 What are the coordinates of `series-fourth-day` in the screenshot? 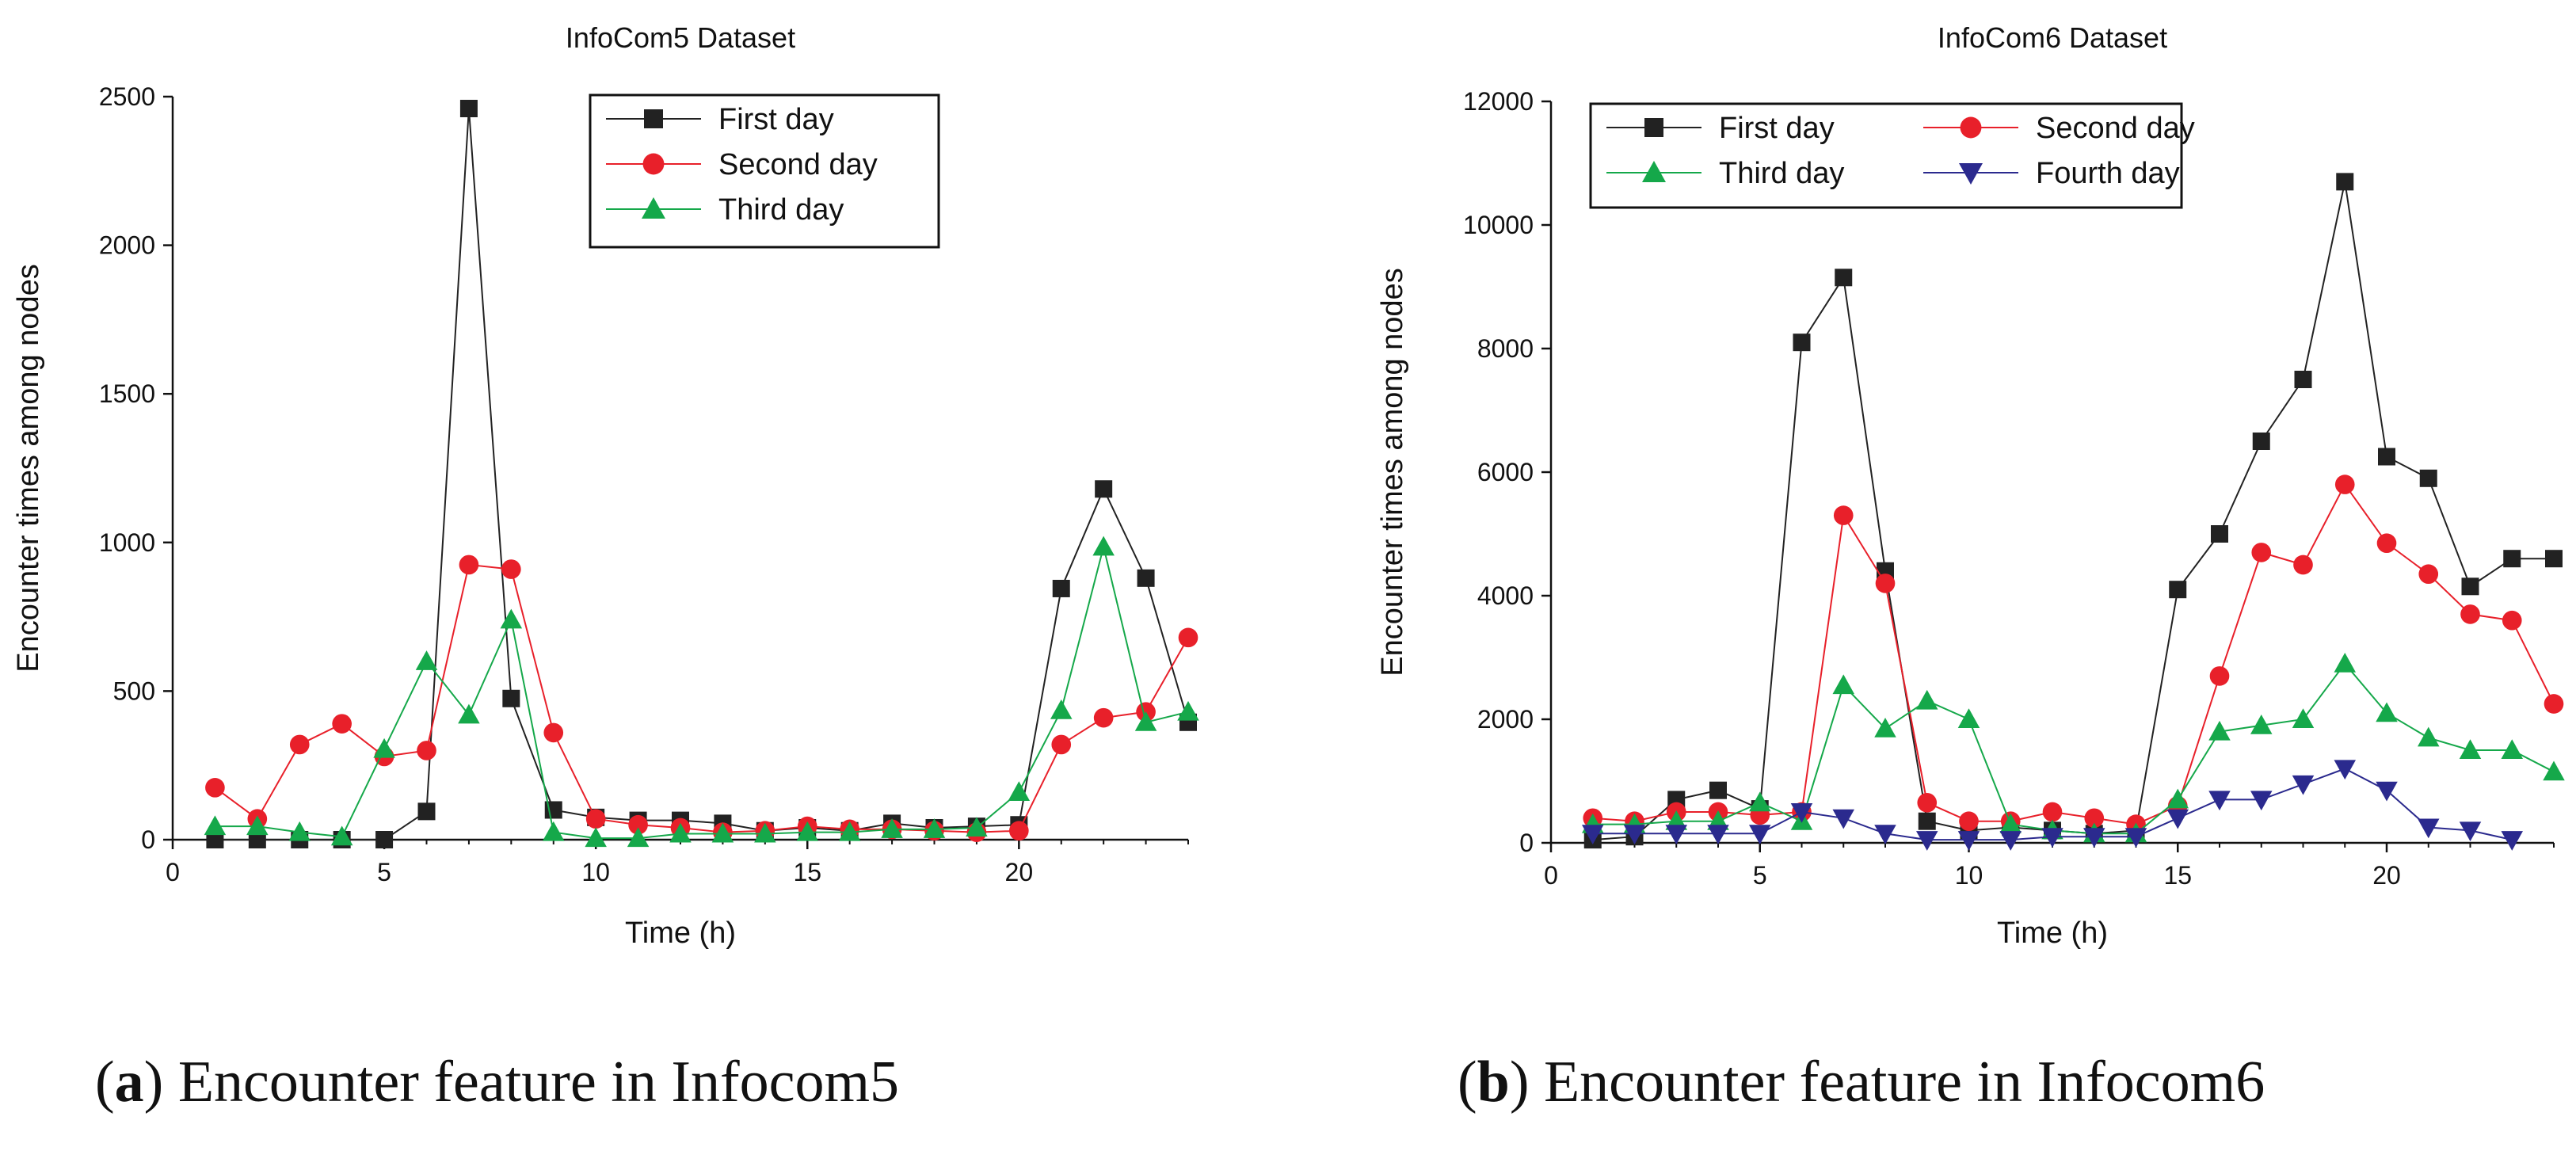 It's located at (2052, 805).